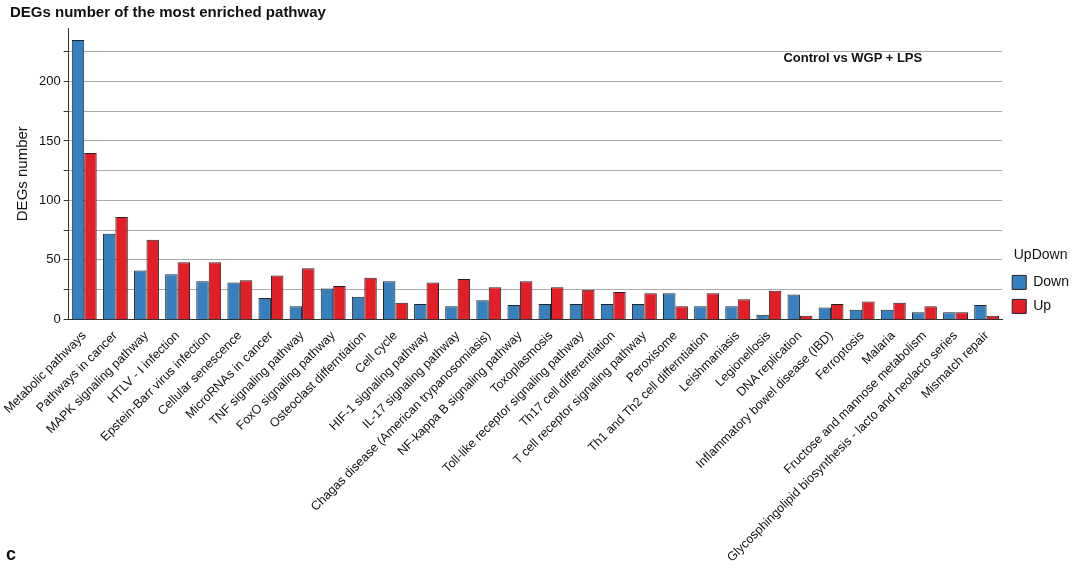  Describe the element at coordinates (1042, 305) in the screenshot. I see `legend-label: Up` at that location.